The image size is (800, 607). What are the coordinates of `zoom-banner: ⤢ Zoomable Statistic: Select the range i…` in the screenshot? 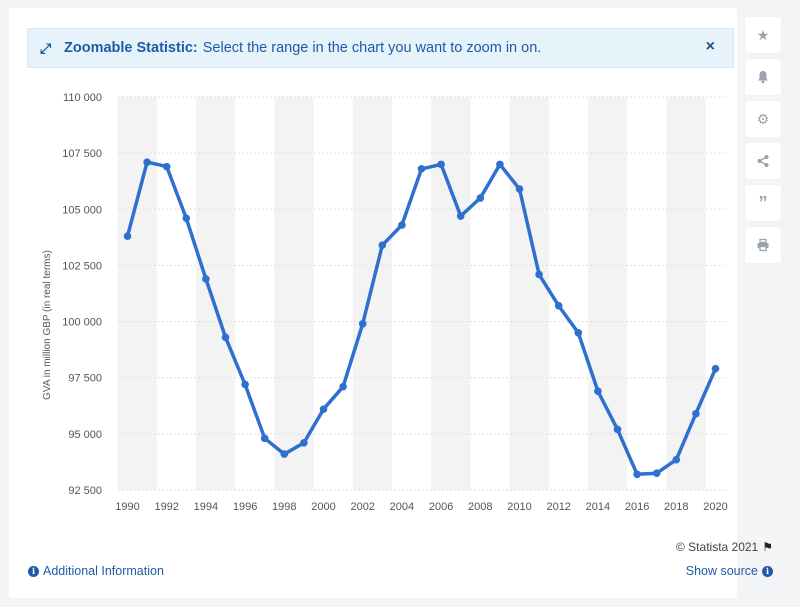 It's located at (380, 48).